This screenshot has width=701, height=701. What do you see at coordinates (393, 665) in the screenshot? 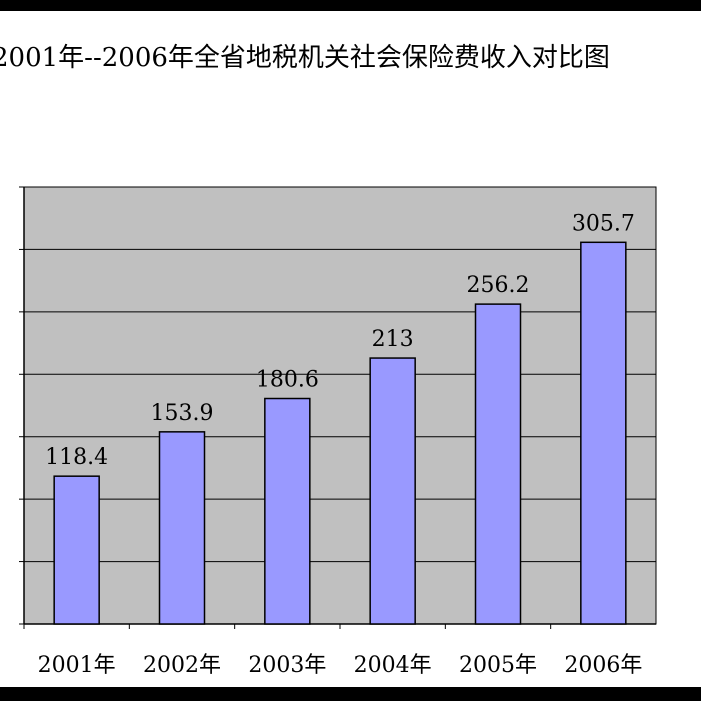
I see `x-tick-label: 2004年` at bounding box center [393, 665].